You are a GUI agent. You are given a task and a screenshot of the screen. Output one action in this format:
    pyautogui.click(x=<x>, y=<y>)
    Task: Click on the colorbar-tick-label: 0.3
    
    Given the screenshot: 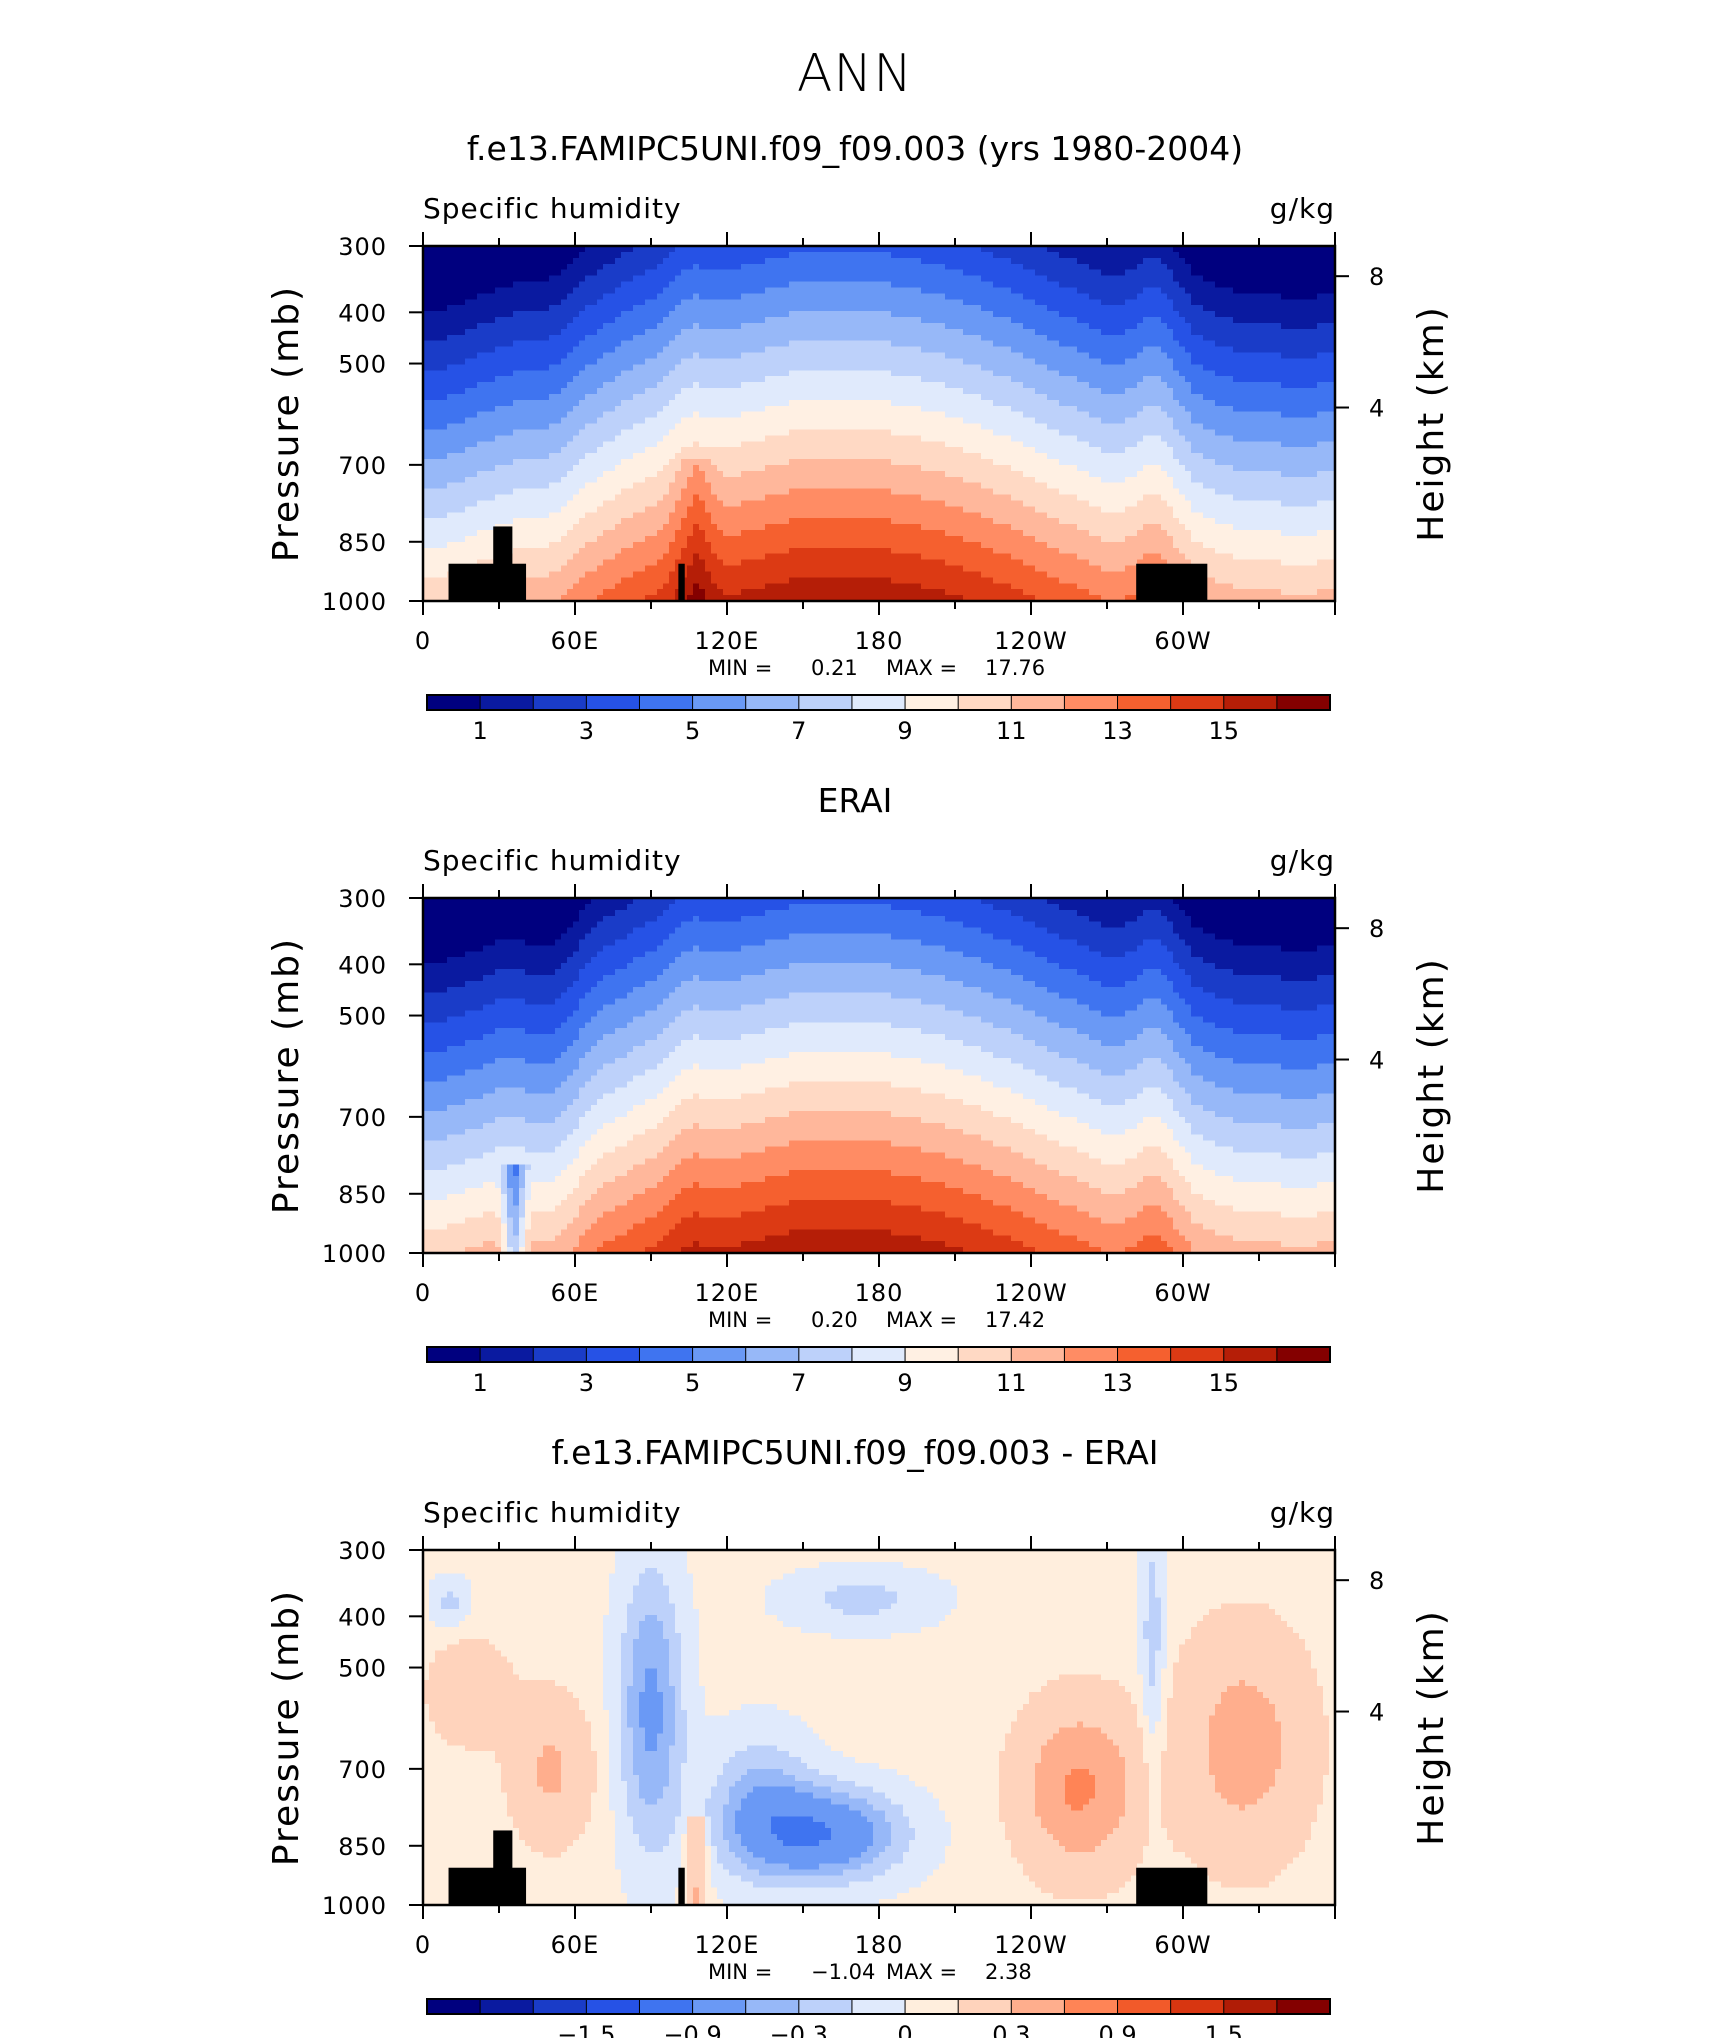 What is the action you would take?
    pyautogui.click(x=1011, y=2029)
    